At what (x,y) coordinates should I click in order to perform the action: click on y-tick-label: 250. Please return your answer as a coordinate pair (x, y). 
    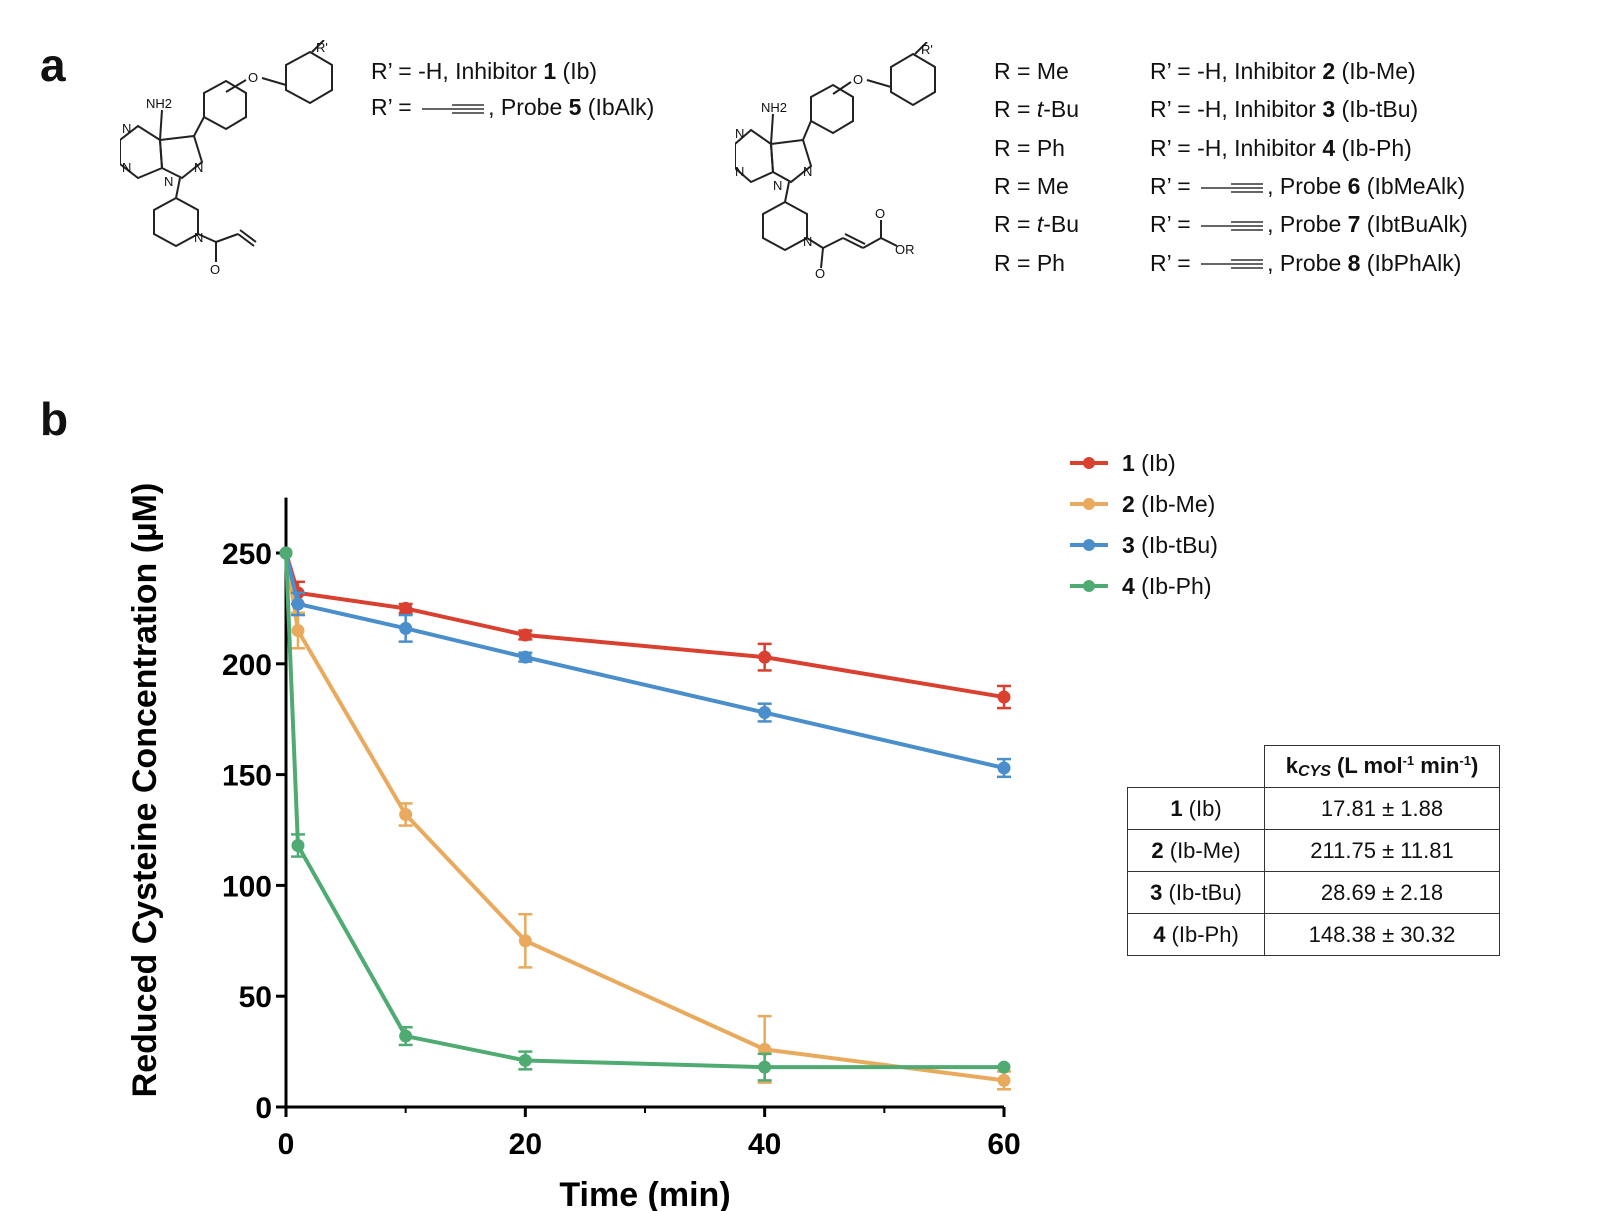
    Looking at the image, I should click on (247, 554).